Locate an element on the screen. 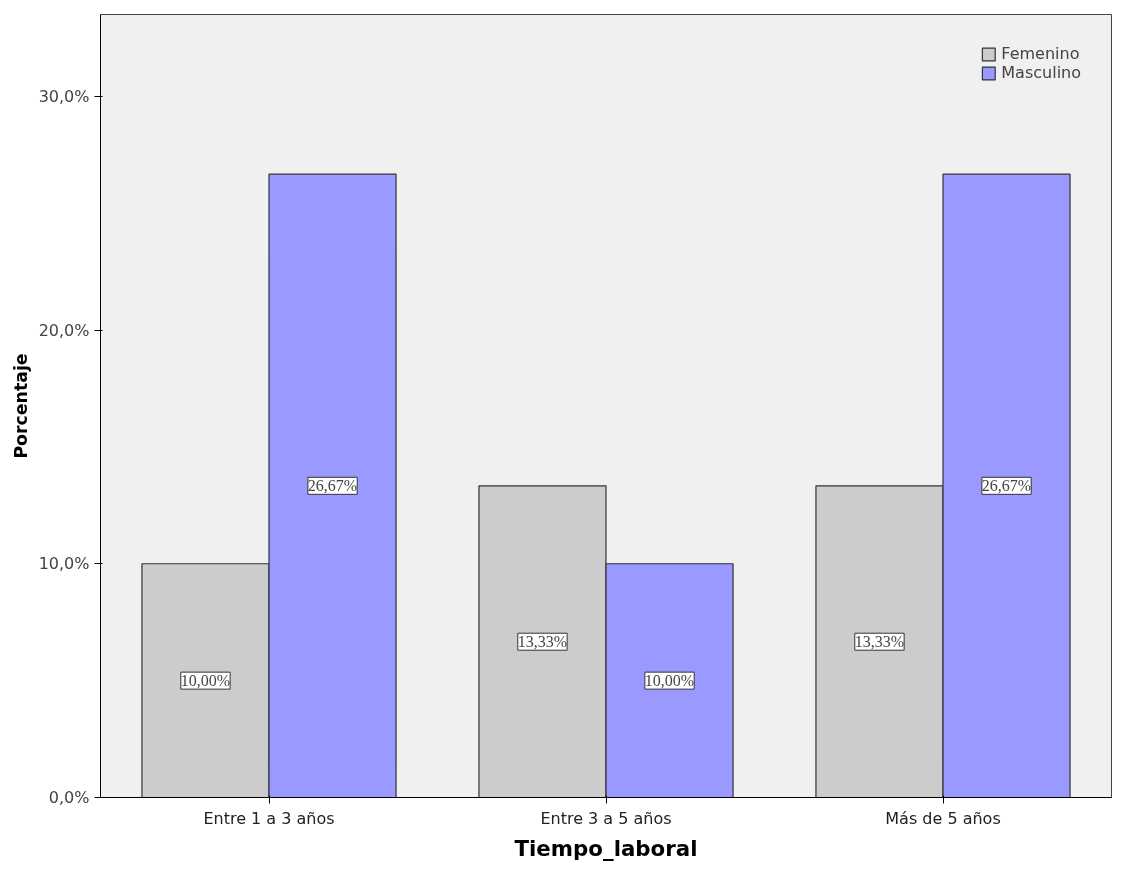 This screenshot has width=1145, height=891. legend-label: Masculino is located at coordinates (1041, 72).